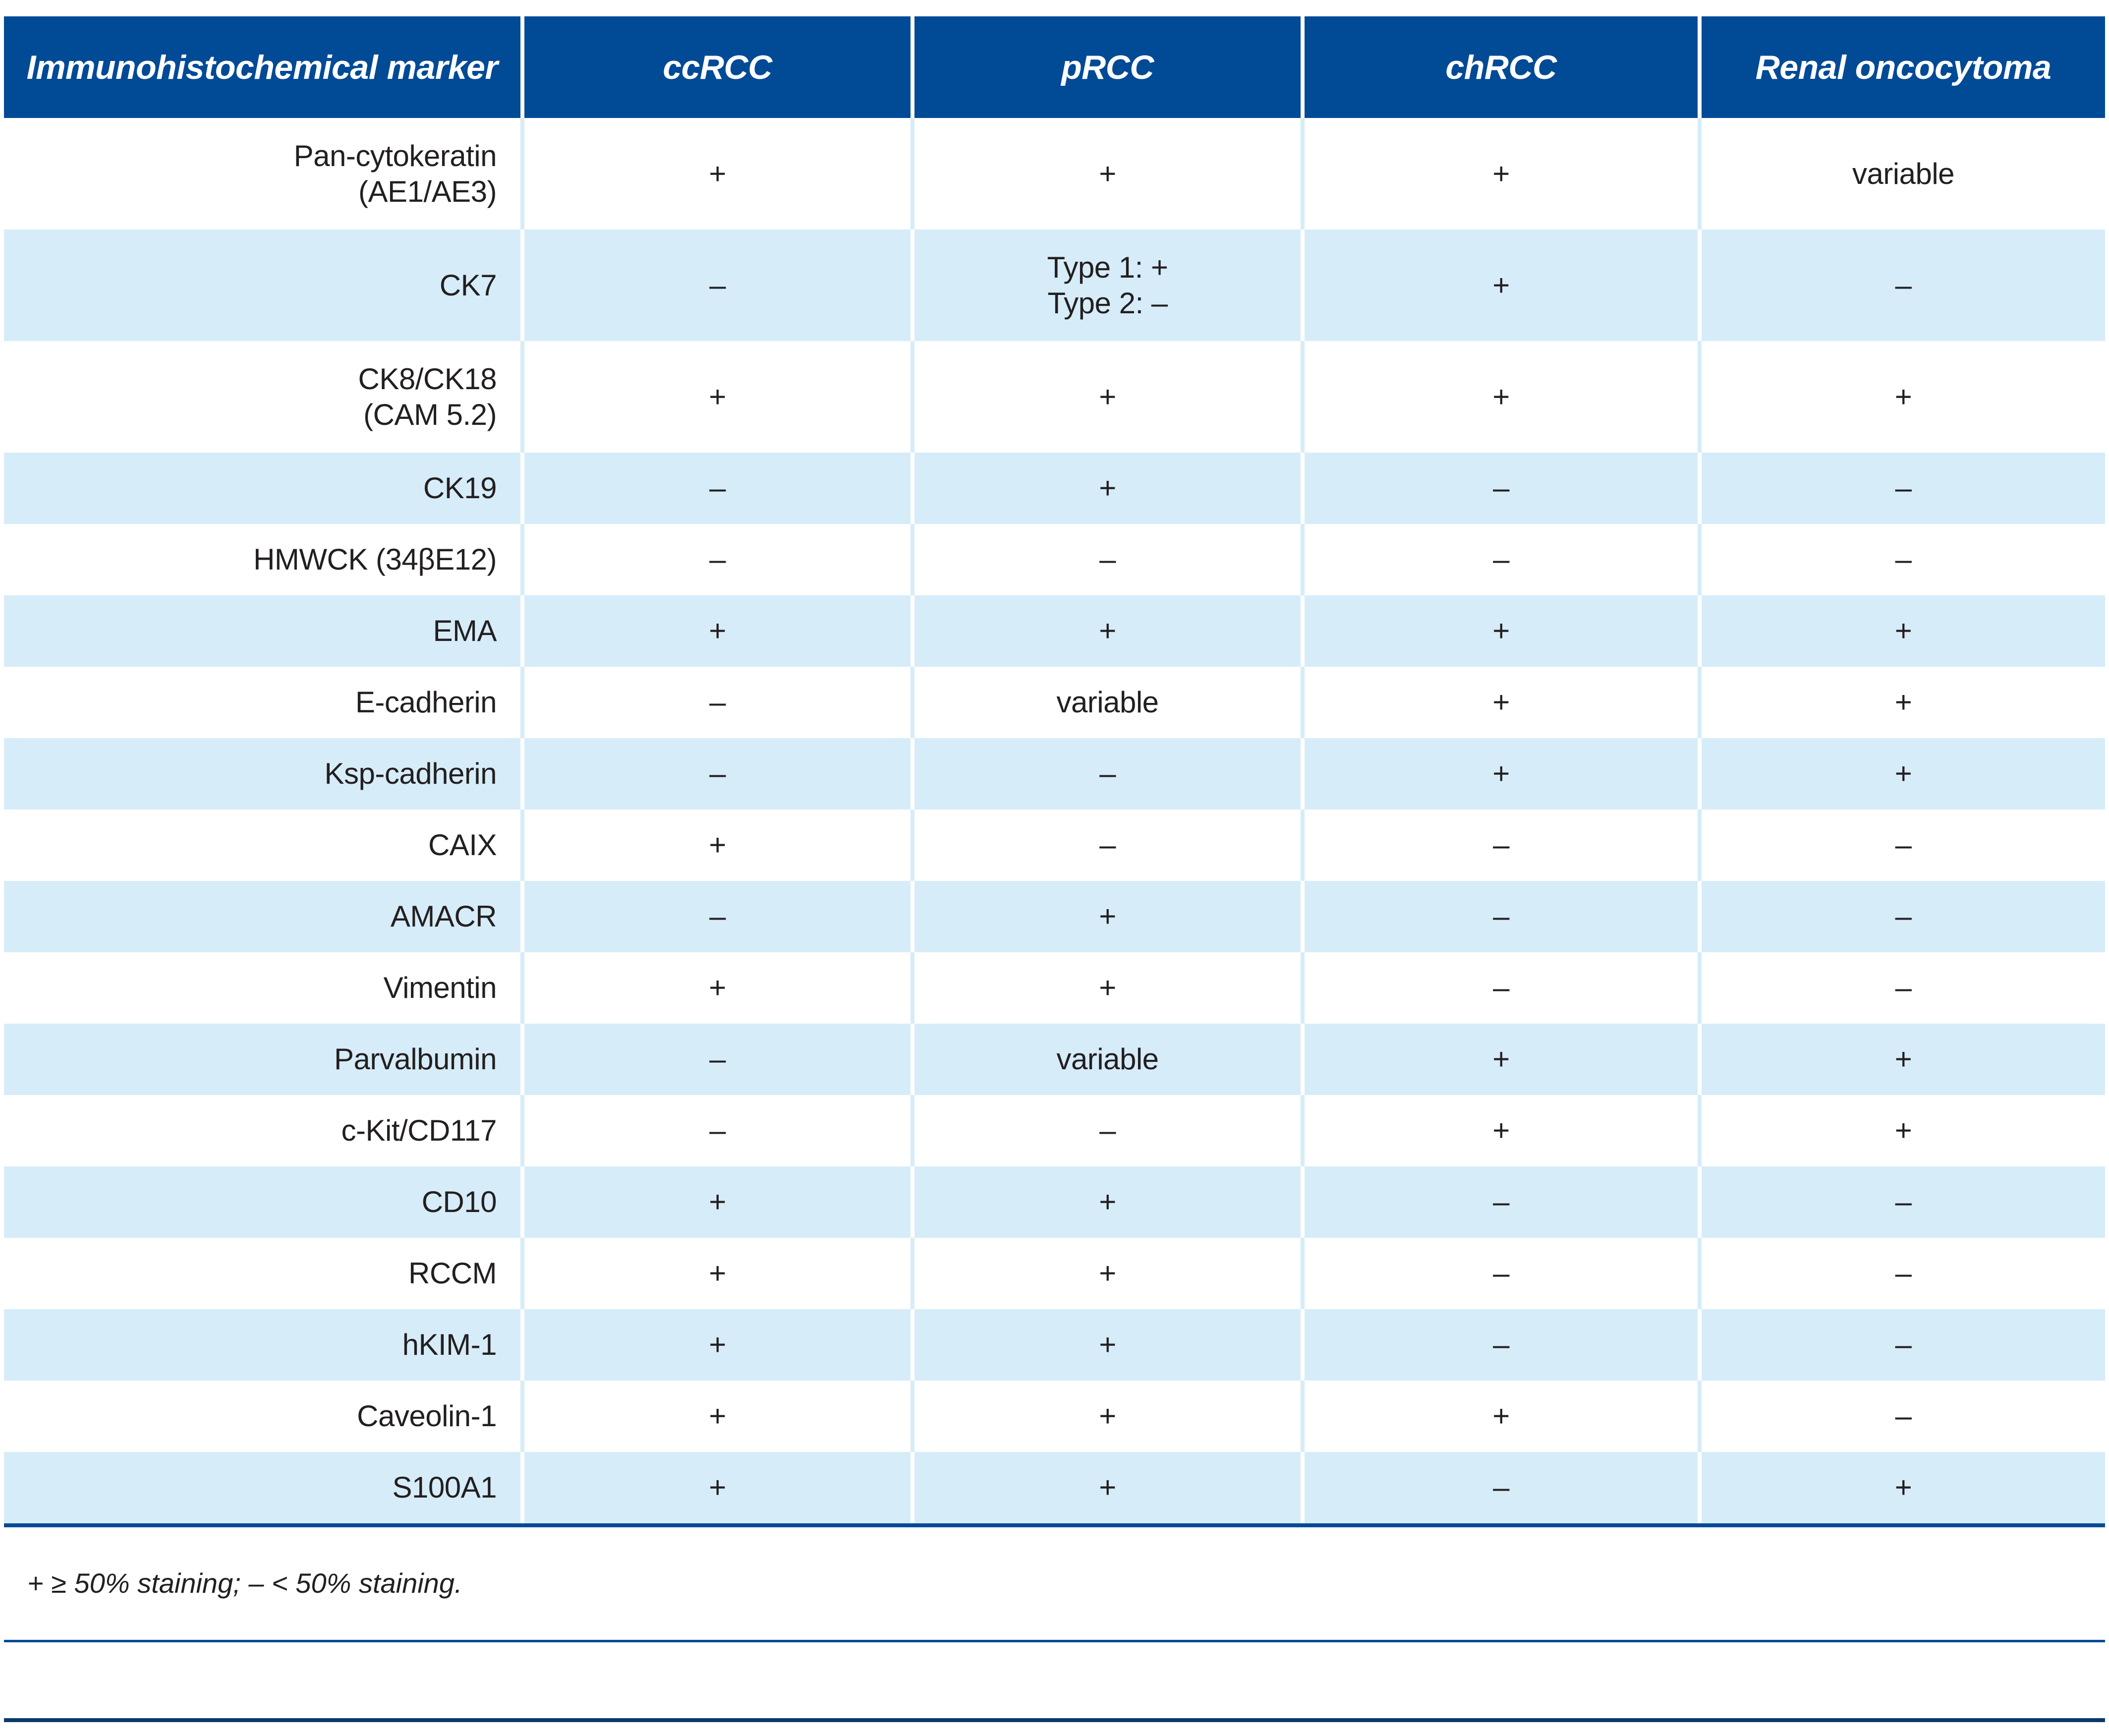 This screenshot has height=1736, width=2109. Describe the element at coordinates (262, 988) in the screenshot. I see `marker-cell: Vimentin` at that location.